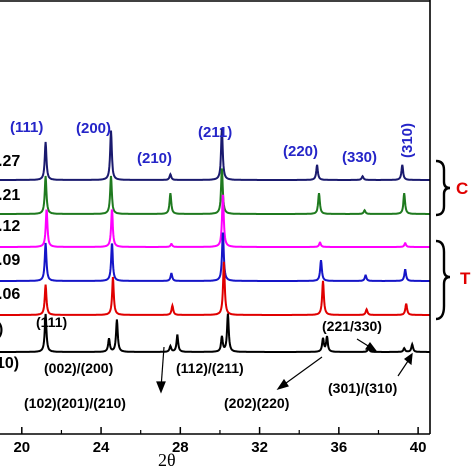 The width and height of the screenshot is (474, 474). What do you see at coordinates (210, 368) in the screenshot?
I see `annotation-bottom-112-211: (112)/(211)` at bounding box center [210, 368].